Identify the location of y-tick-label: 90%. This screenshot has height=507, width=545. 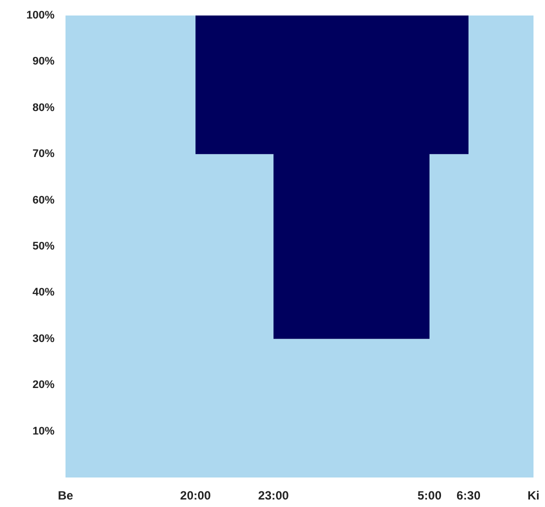
(43, 62).